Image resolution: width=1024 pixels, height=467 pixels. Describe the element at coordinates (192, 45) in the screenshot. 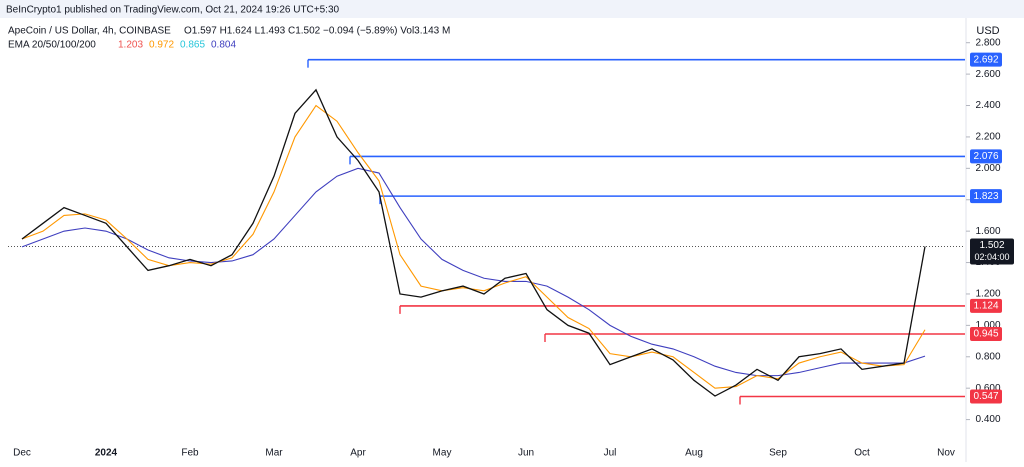

I see `ema-value: 0.865` at that location.